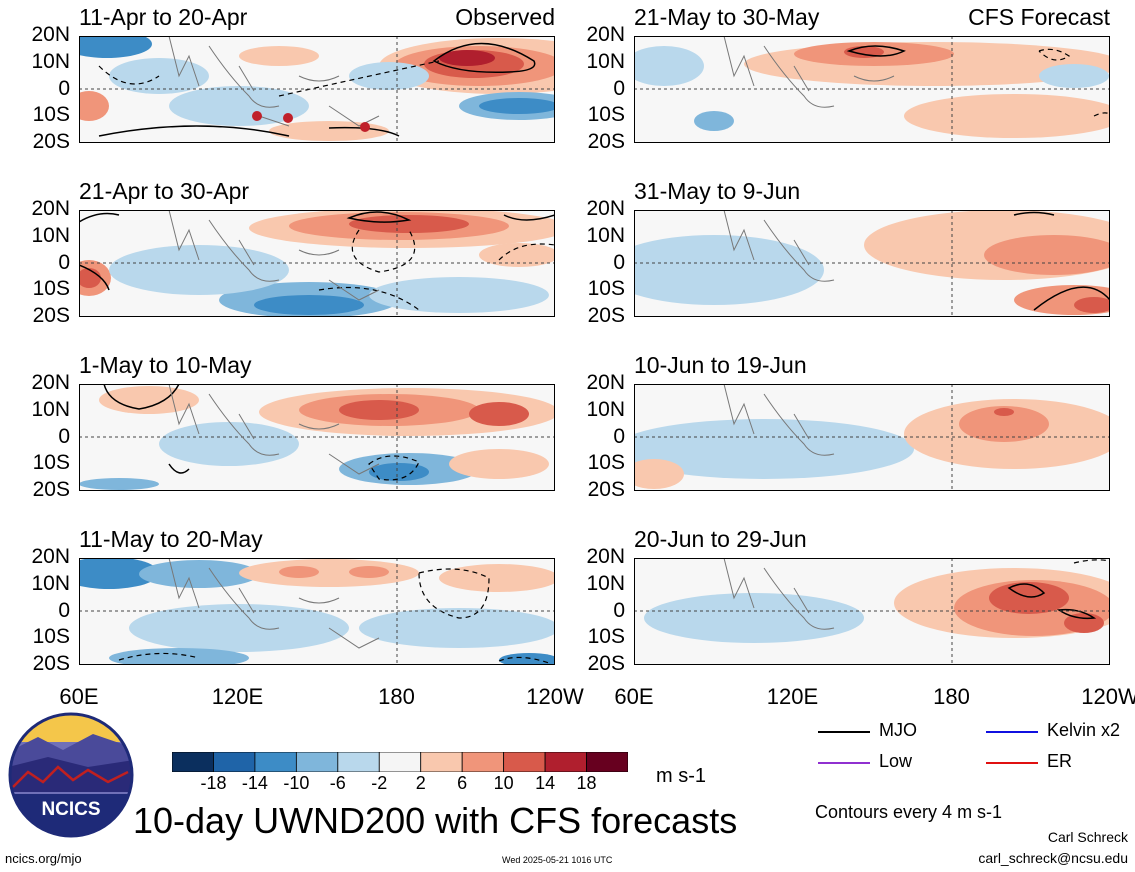 This screenshot has width=1135, height=872. Describe the element at coordinates (503, 783) in the screenshot. I see `colorbar-tick-label: 10` at that location.